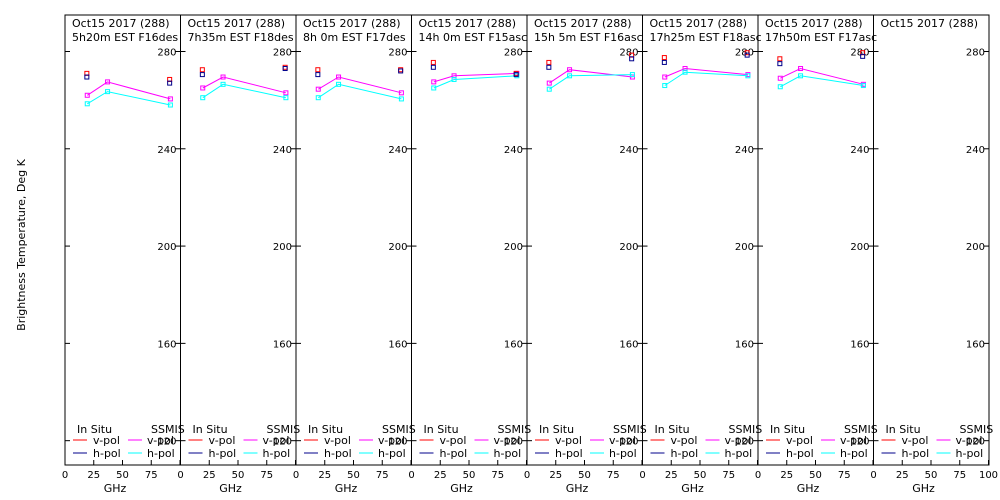 The height and width of the screenshot is (500, 1000). I want to click on insitu-v-point, so click(401, 70).